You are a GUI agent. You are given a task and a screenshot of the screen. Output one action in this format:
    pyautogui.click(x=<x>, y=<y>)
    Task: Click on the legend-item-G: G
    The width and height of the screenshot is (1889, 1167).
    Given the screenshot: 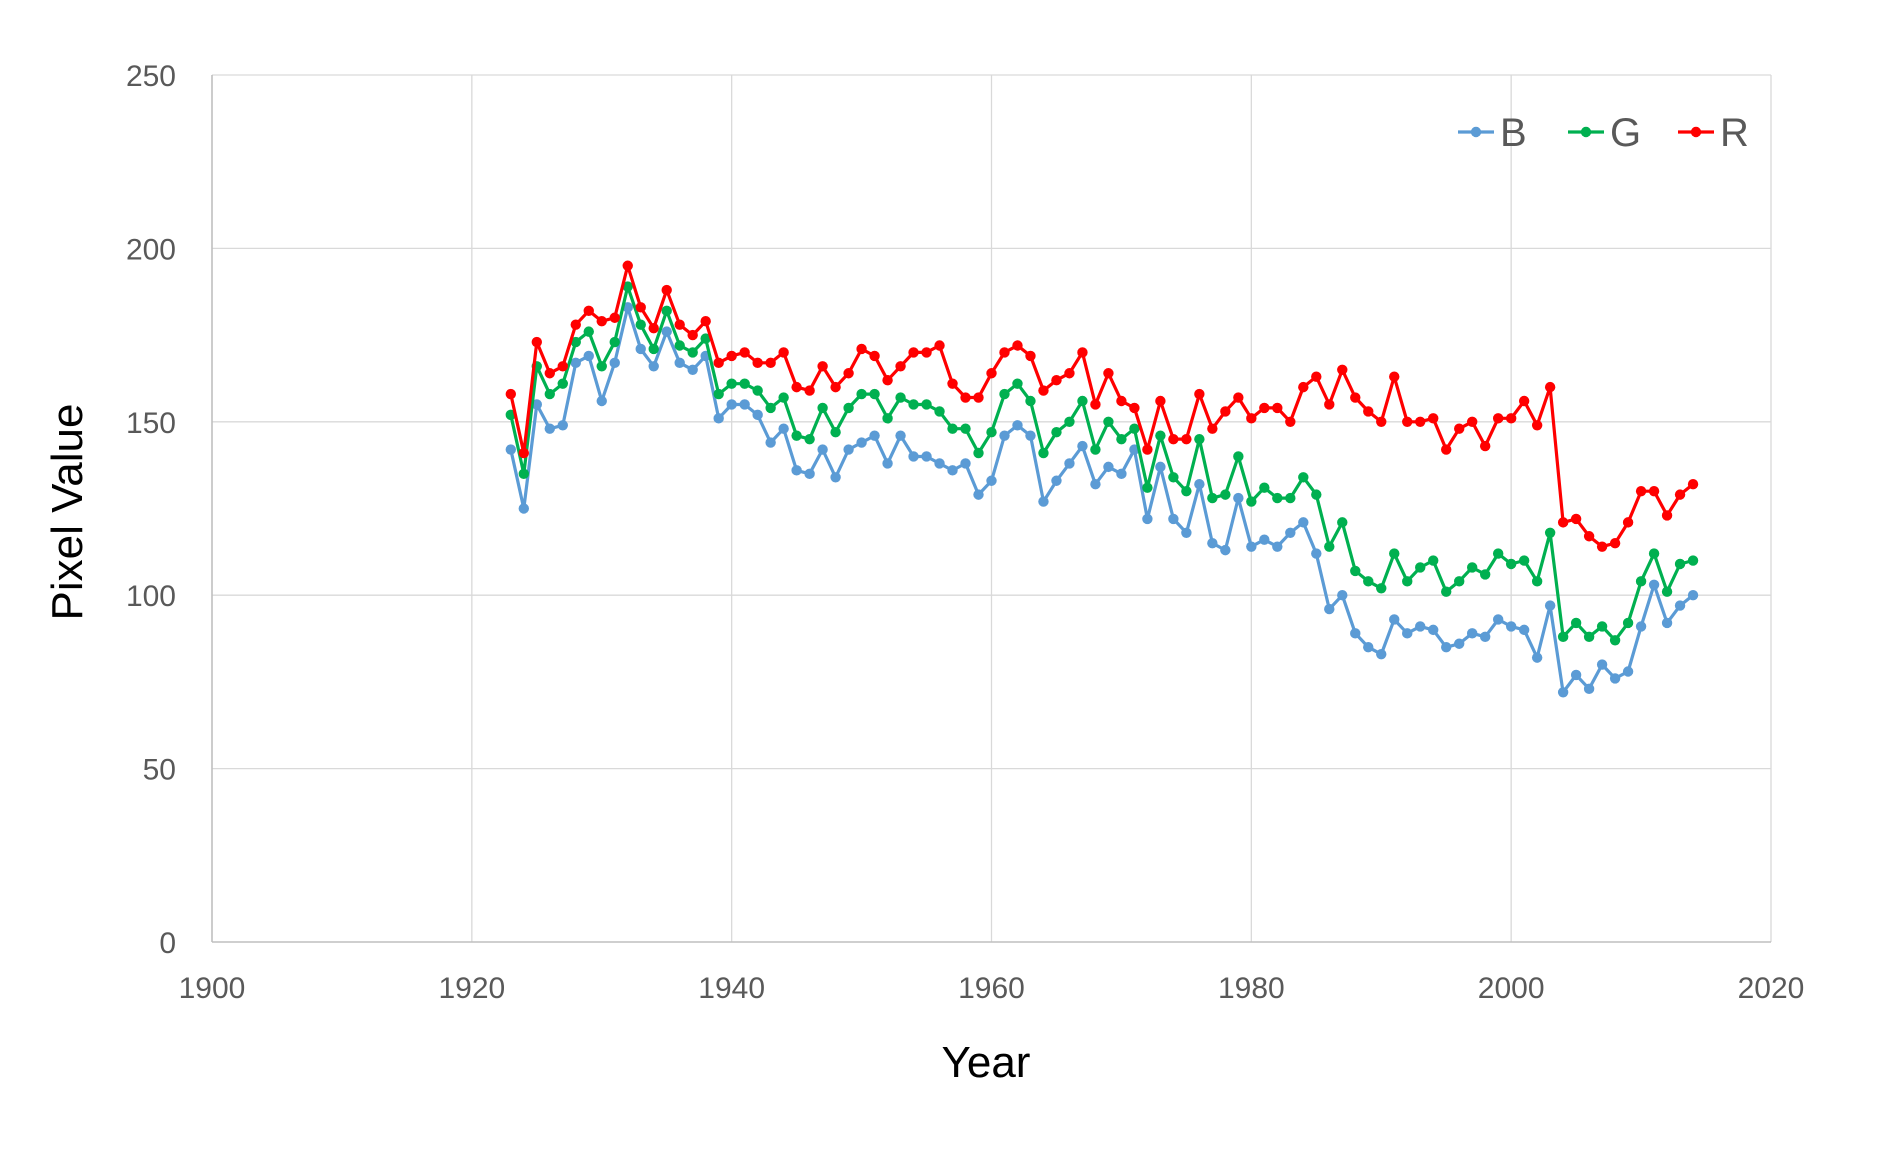 What is the action you would take?
    pyautogui.click(x=1604, y=133)
    